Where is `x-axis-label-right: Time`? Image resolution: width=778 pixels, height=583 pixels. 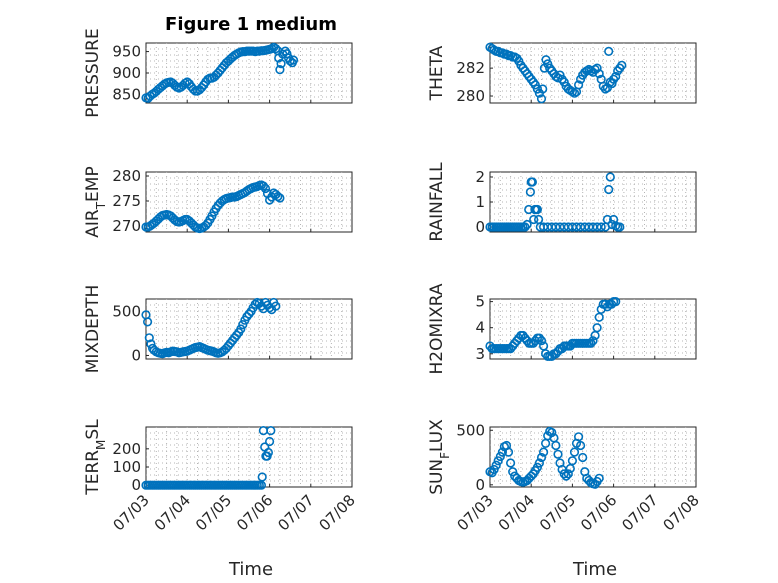
x-axis-label-right: Time is located at coordinates (594, 569).